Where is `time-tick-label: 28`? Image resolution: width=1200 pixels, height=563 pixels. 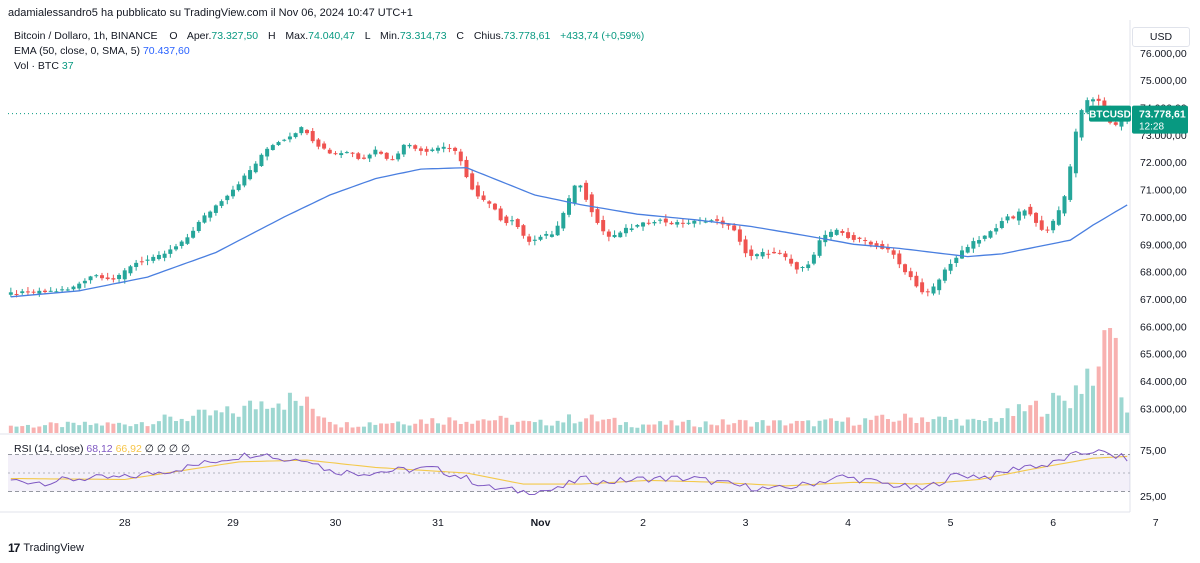
time-tick-label: 28 is located at coordinates (125, 523).